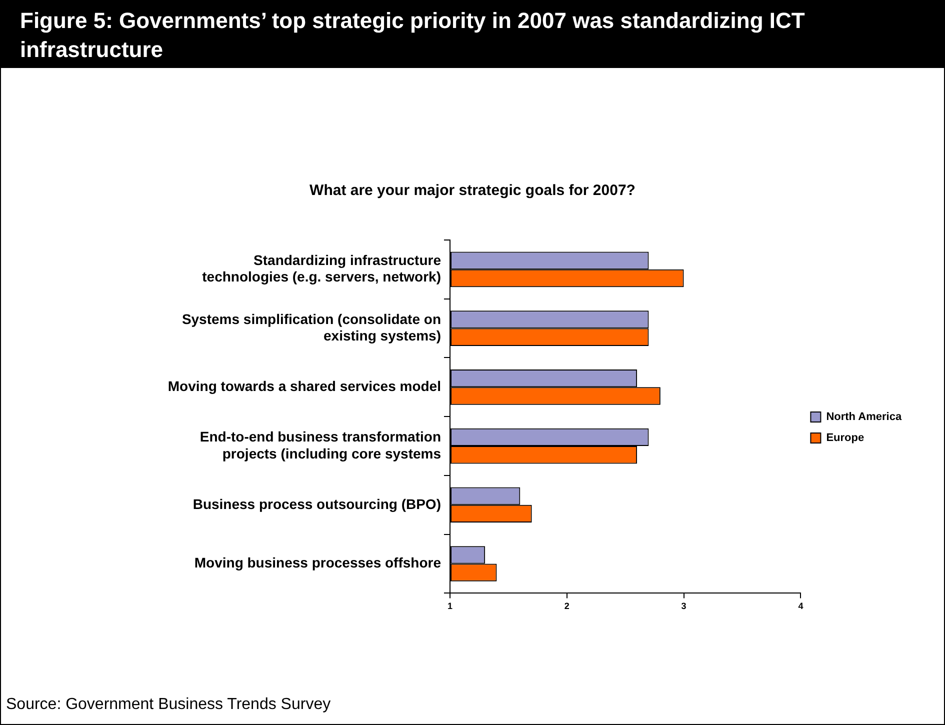  Describe the element at coordinates (567, 606) in the screenshot. I see `x-tick-label: 2` at that location.